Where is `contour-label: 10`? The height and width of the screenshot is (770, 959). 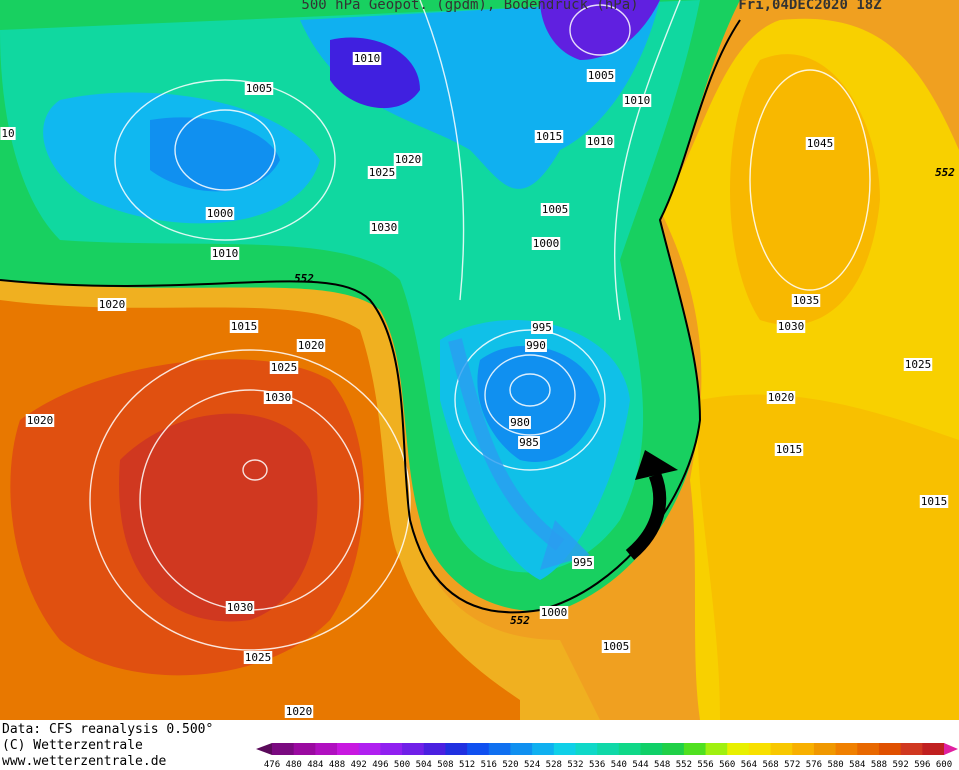
contour-label: 10 is located at coordinates (7, 133).